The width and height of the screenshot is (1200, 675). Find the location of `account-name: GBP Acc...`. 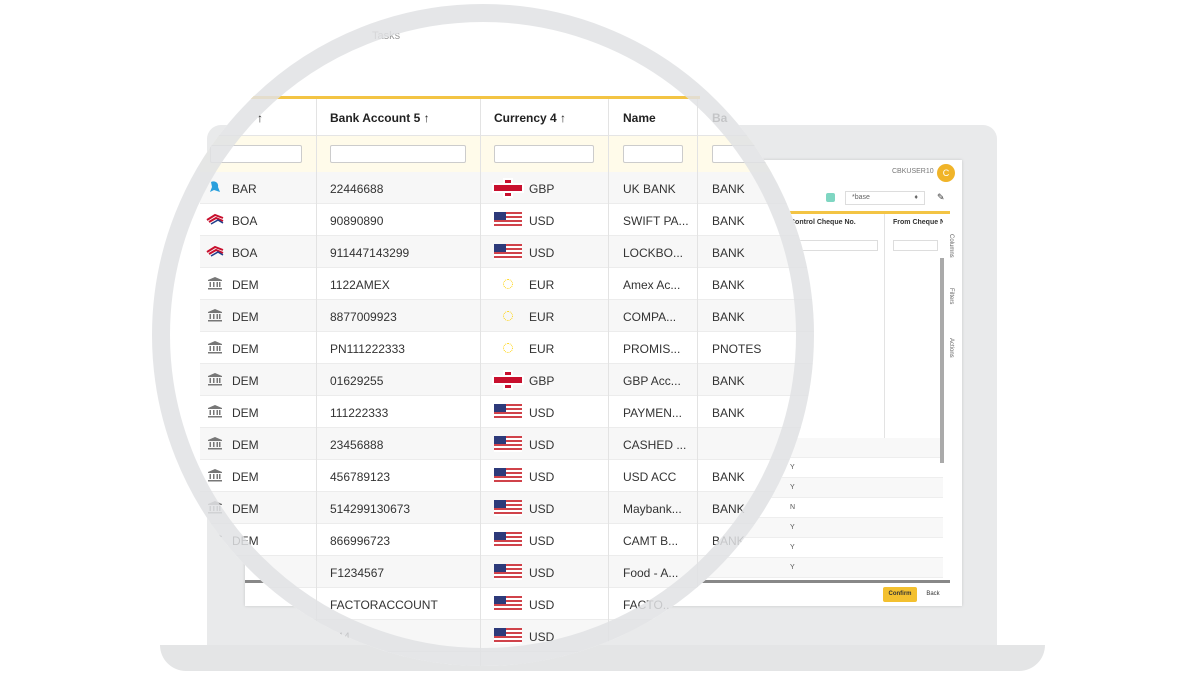

account-name: GBP Acc... is located at coordinates (652, 381).